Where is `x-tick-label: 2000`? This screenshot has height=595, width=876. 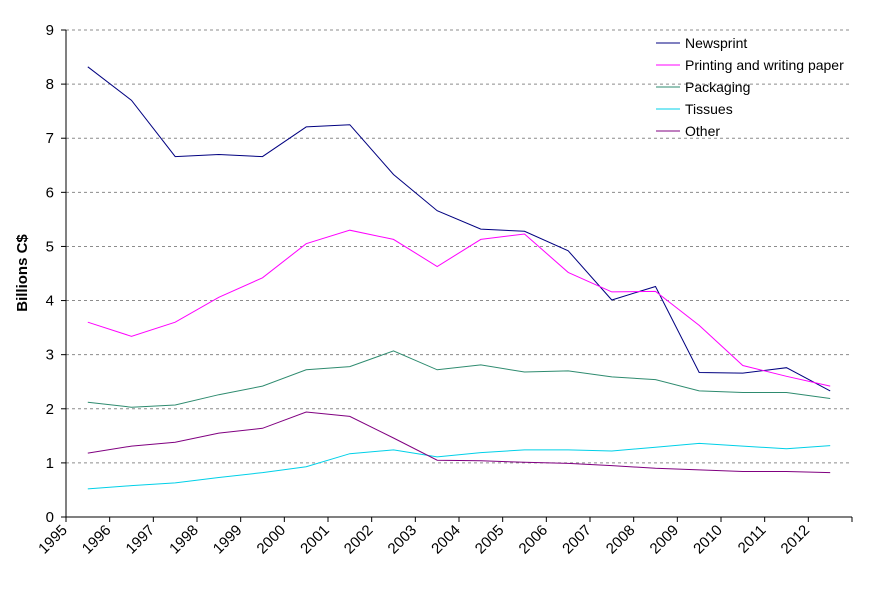
x-tick-label: 2000 is located at coordinates (272, 540).